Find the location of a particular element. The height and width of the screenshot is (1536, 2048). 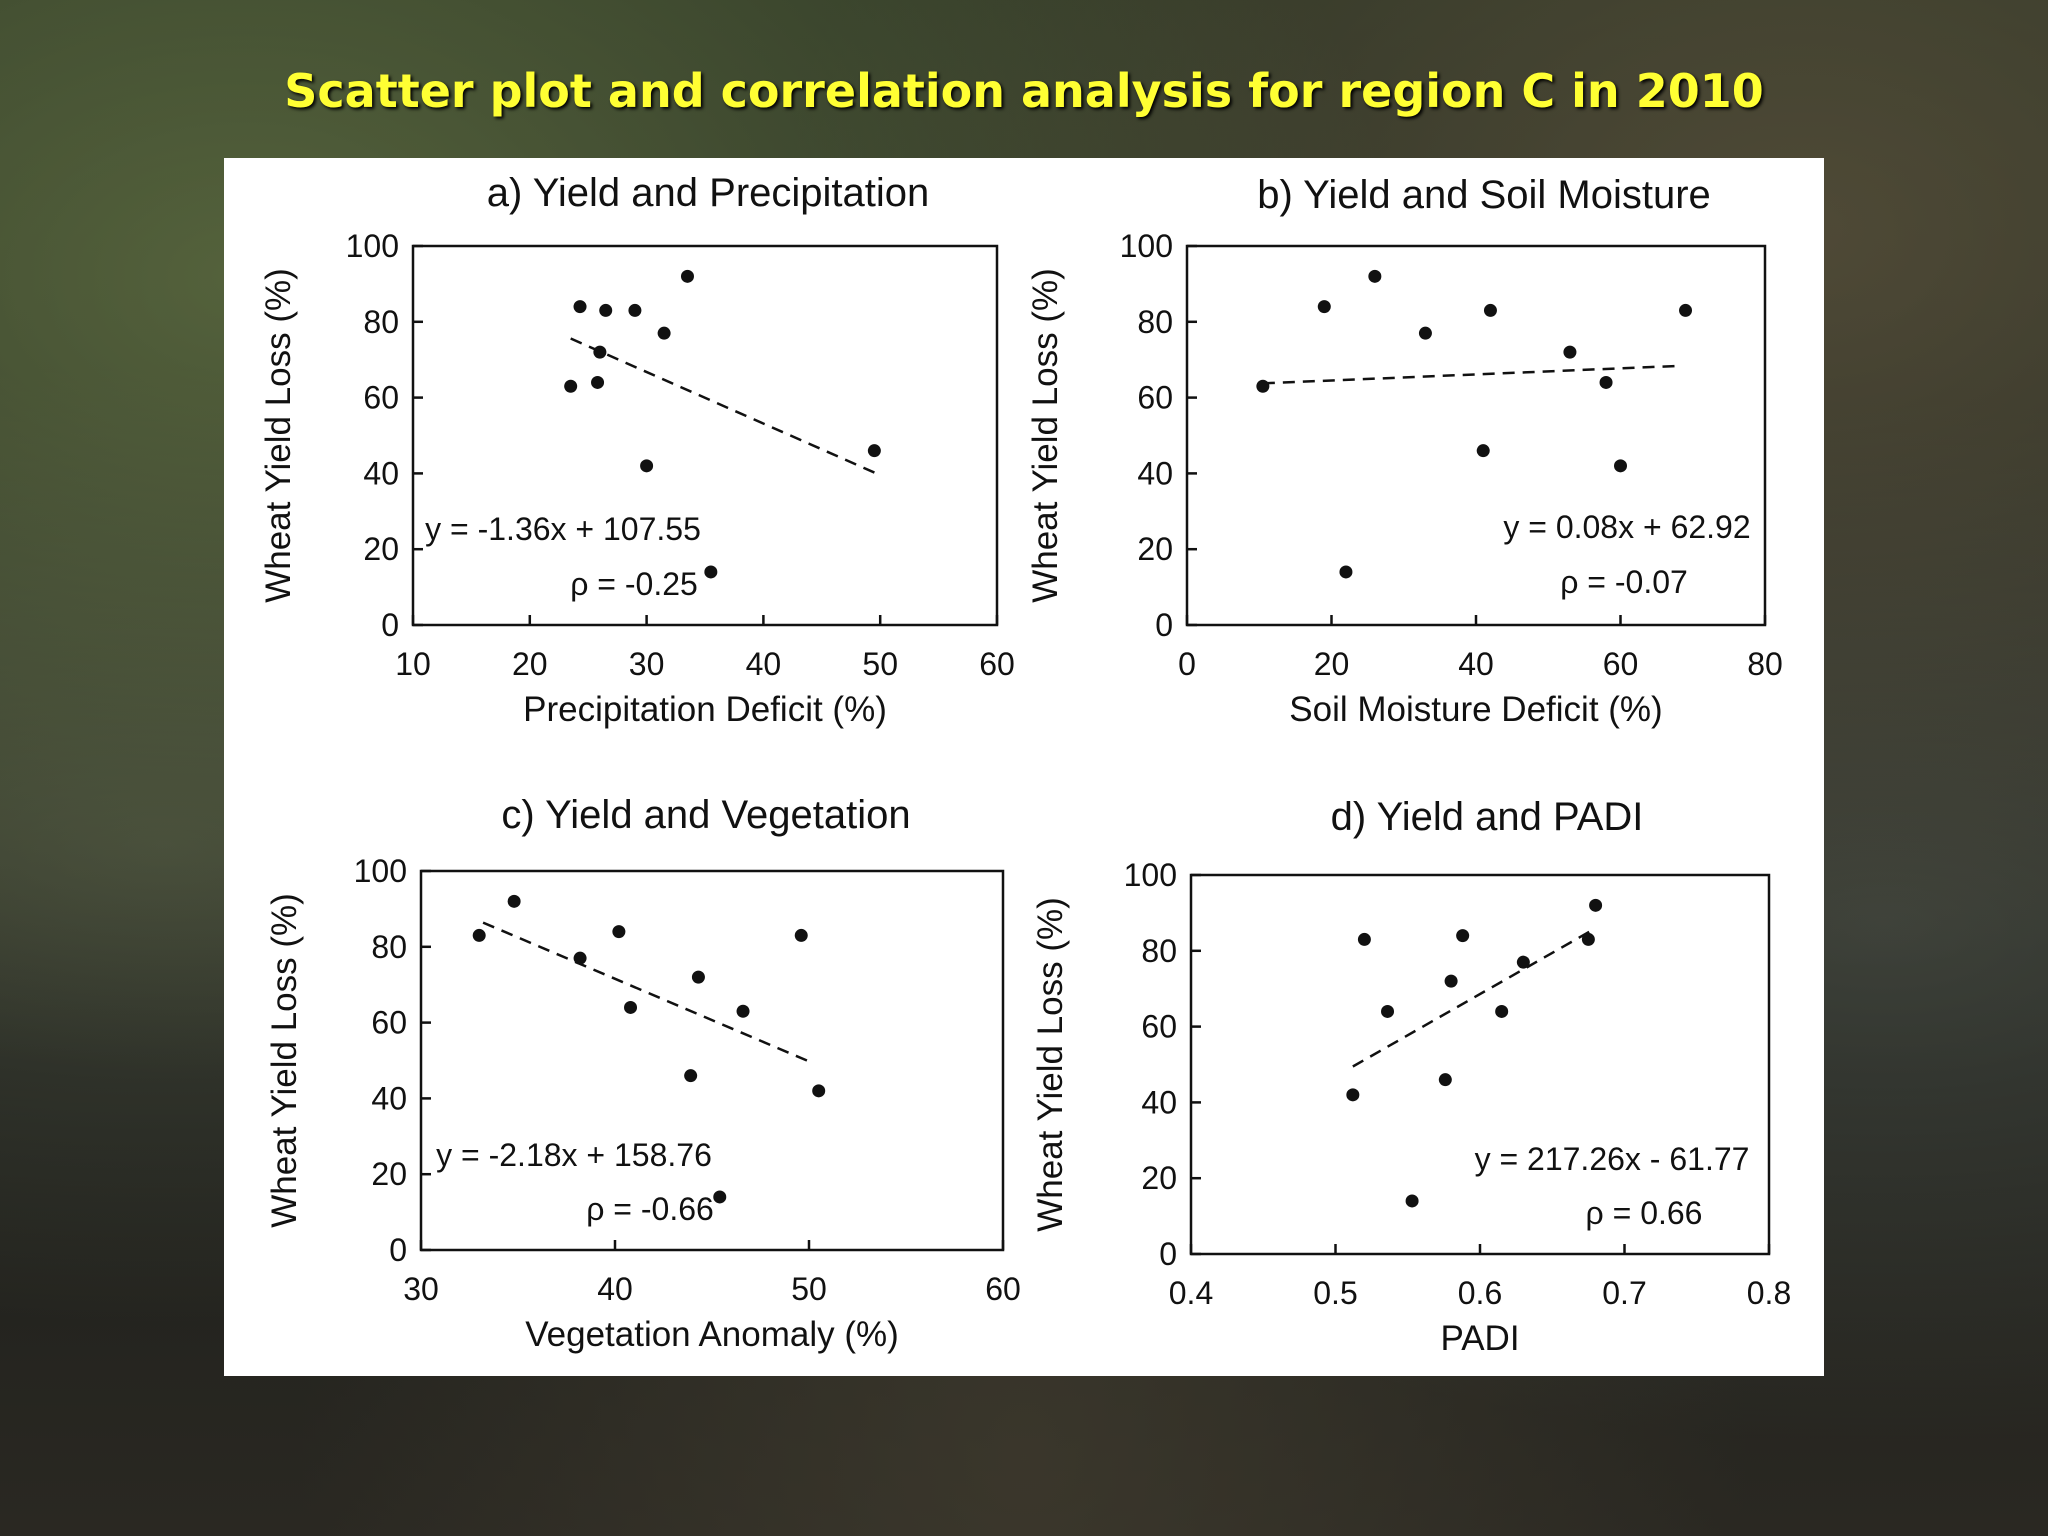

chart-1-ytick-label: 60 is located at coordinates (381, 398).